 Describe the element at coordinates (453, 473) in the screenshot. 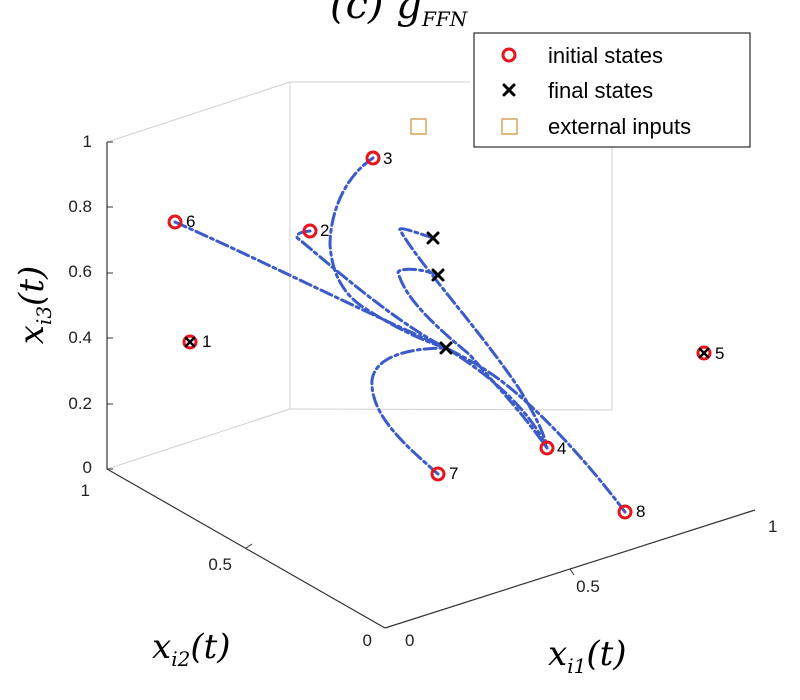

I see `point-label-7: 7` at that location.